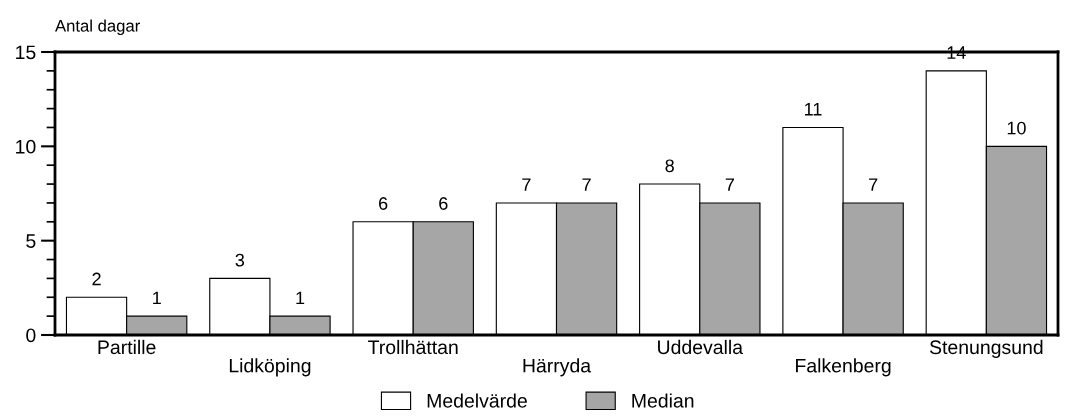 The height and width of the screenshot is (419, 1076). What do you see at coordinates (1016, 128) in the screenshot?
I see `data-label: 10` at bounding box center [1016, 128].